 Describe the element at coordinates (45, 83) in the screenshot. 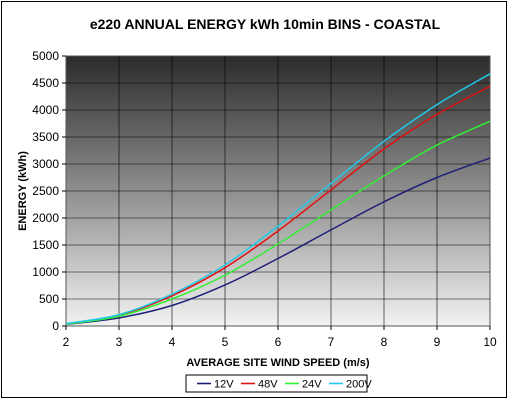

I see `y-tick-label: 4500` at that location.